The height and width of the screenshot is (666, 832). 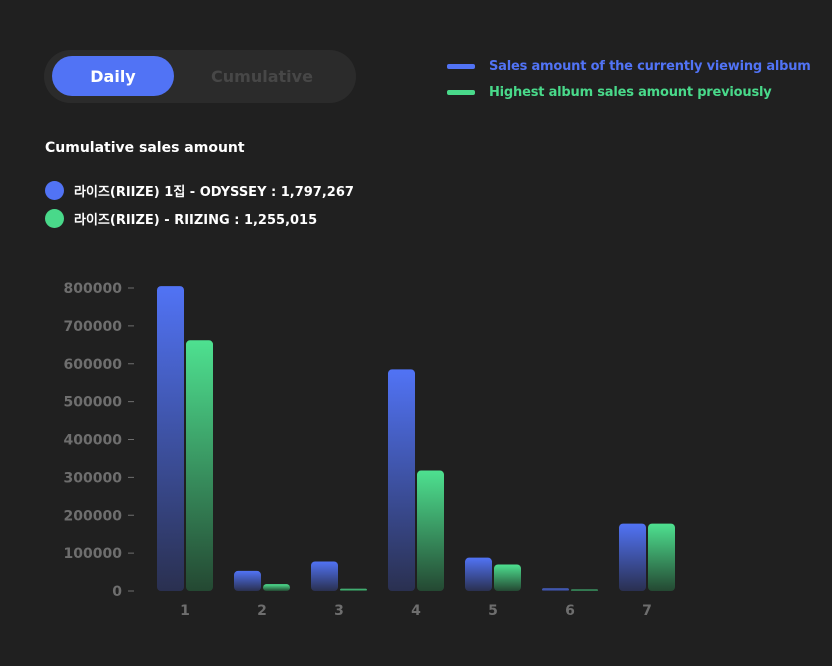 I want to click on current-dot-icon, so click(x=54, y=190).